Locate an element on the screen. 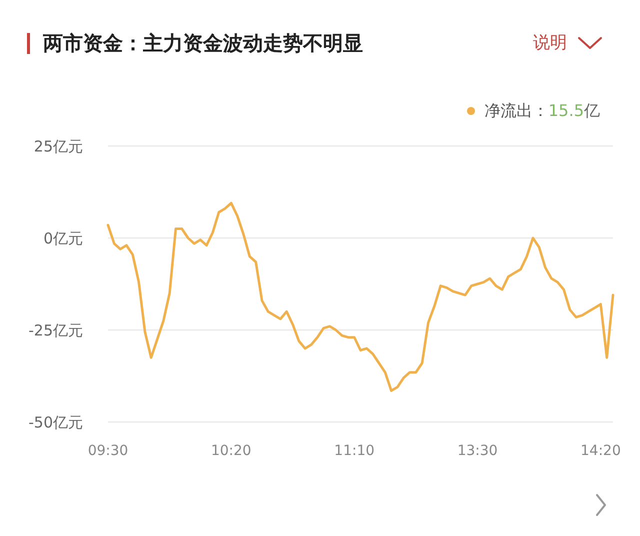  y-tick-label: -50亿元 is located at coordinates (55, 422).